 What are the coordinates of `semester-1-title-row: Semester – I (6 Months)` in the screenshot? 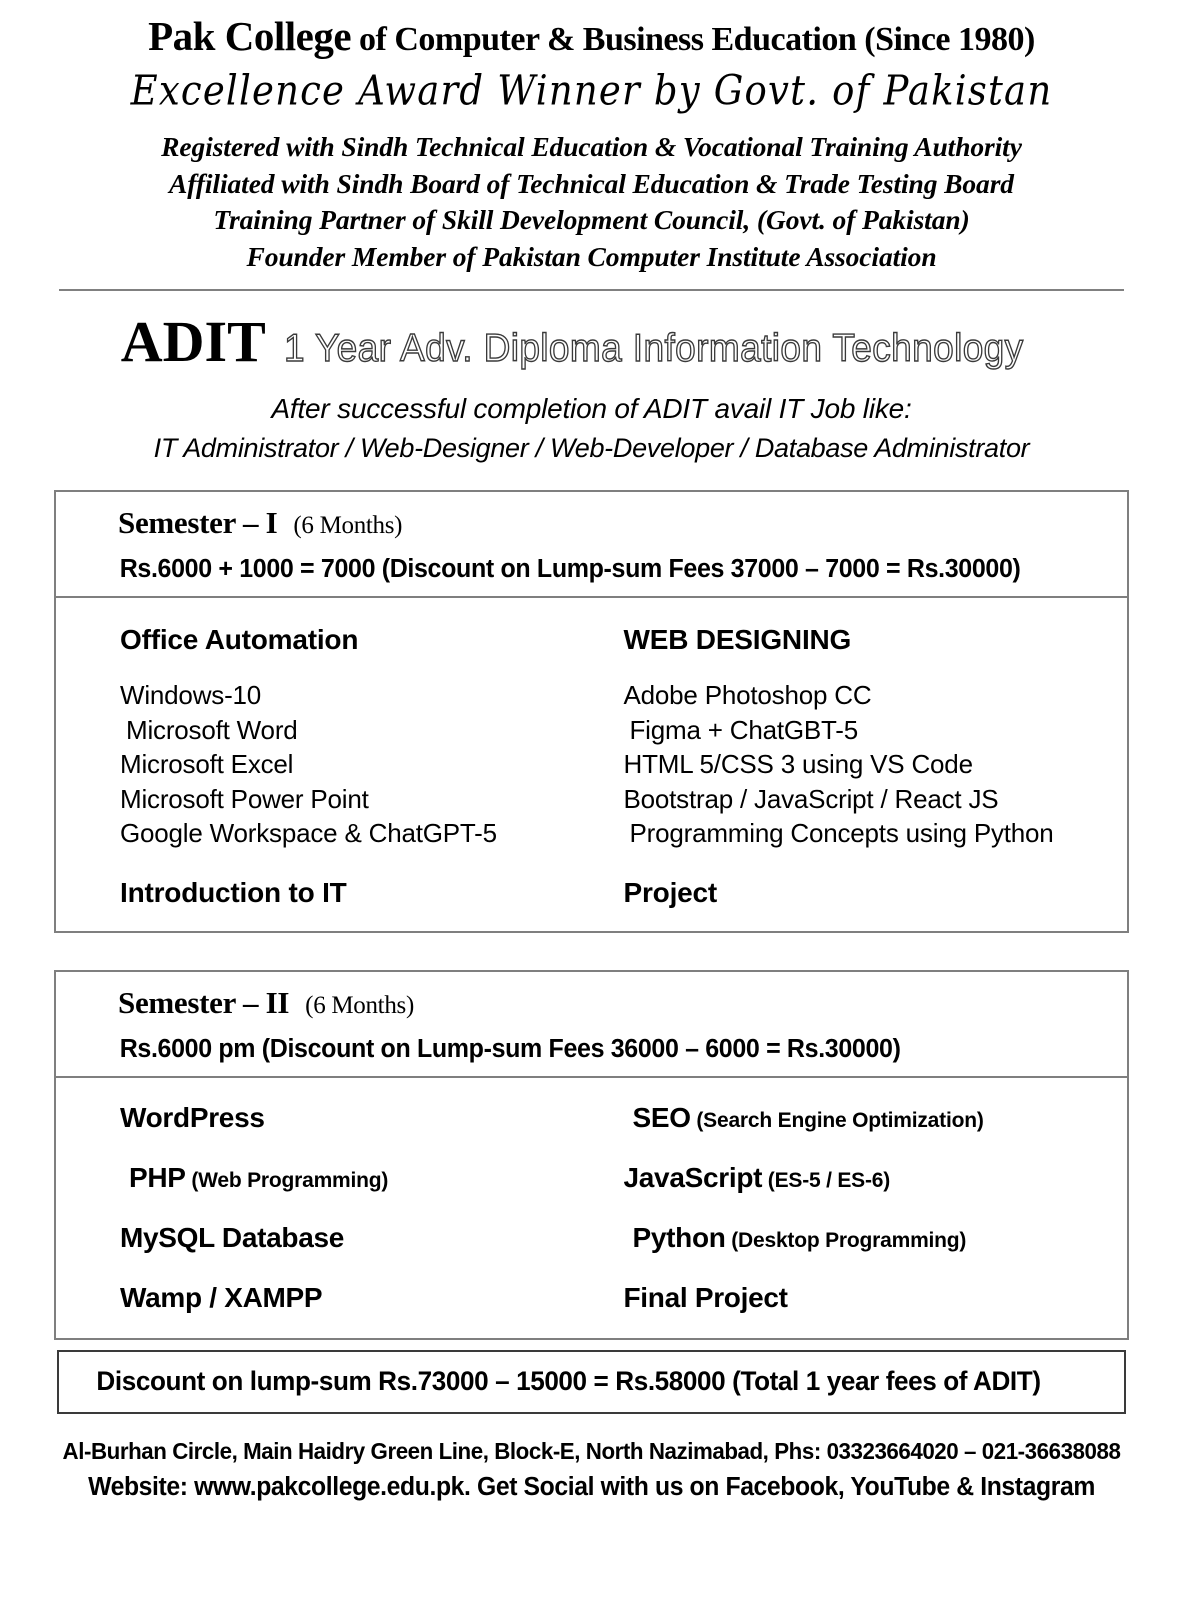 It's located at (591, 523).